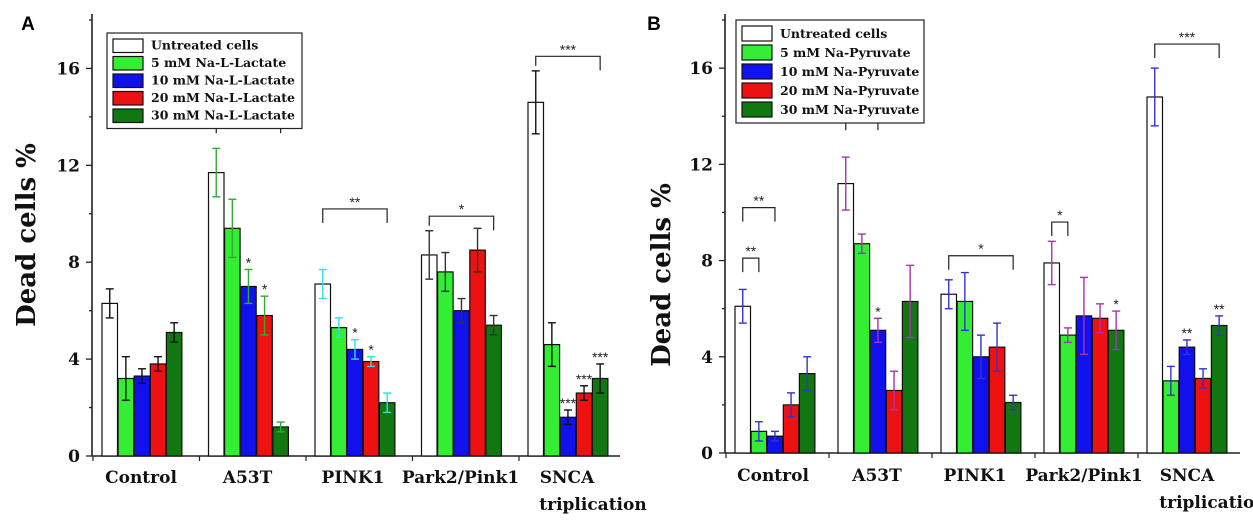 This screenshot has width=1253, height=522. Describe the element at coordinates (218, 62) in the screenshot. I see `legend-label: 5 mM Na-L-Lactate` at that location.